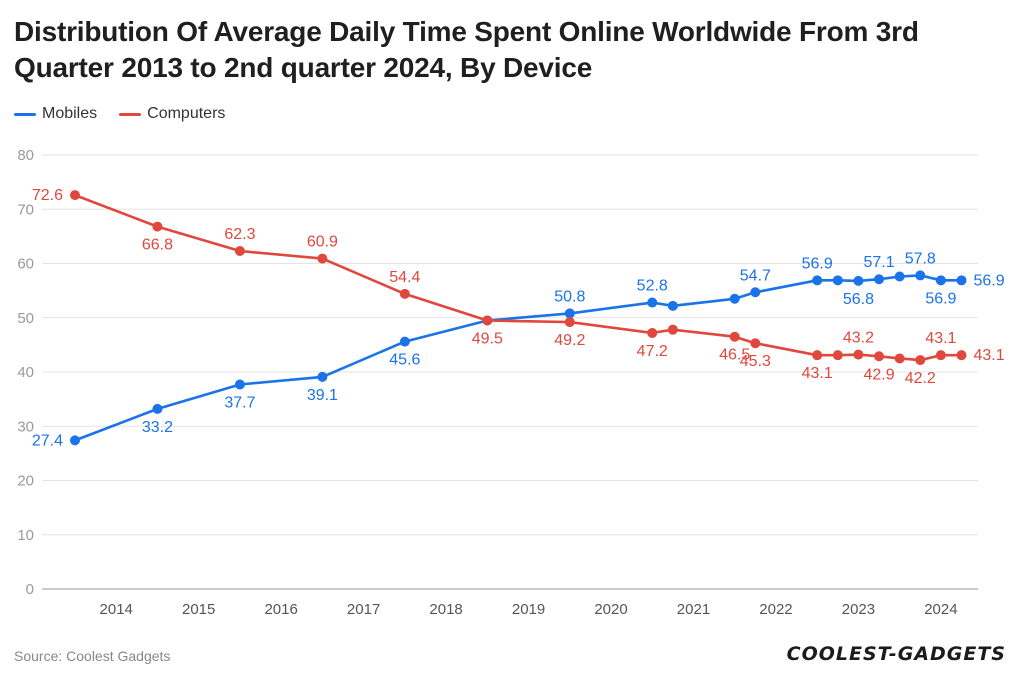 The width and height of the screenshot is (1024, 680). What do you see at coordinates (404, 277) in the screenshot?
I see `data-label-computers: 54.4` at bounding box center [404, 277].